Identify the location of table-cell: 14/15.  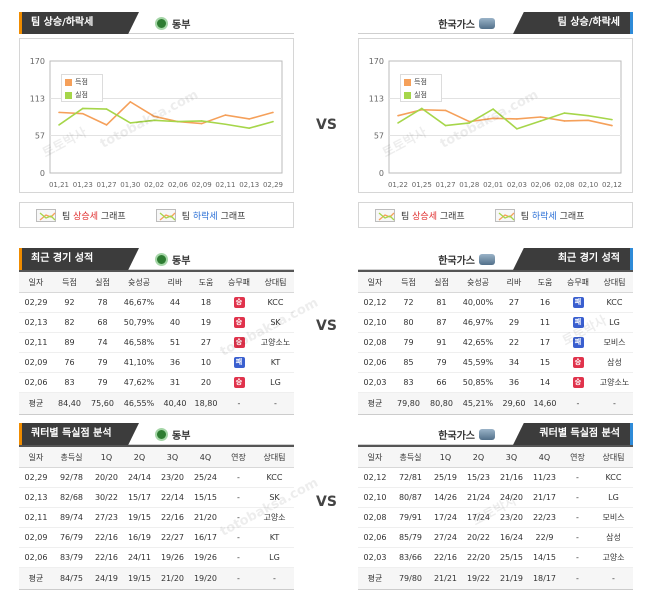
(544, 557).